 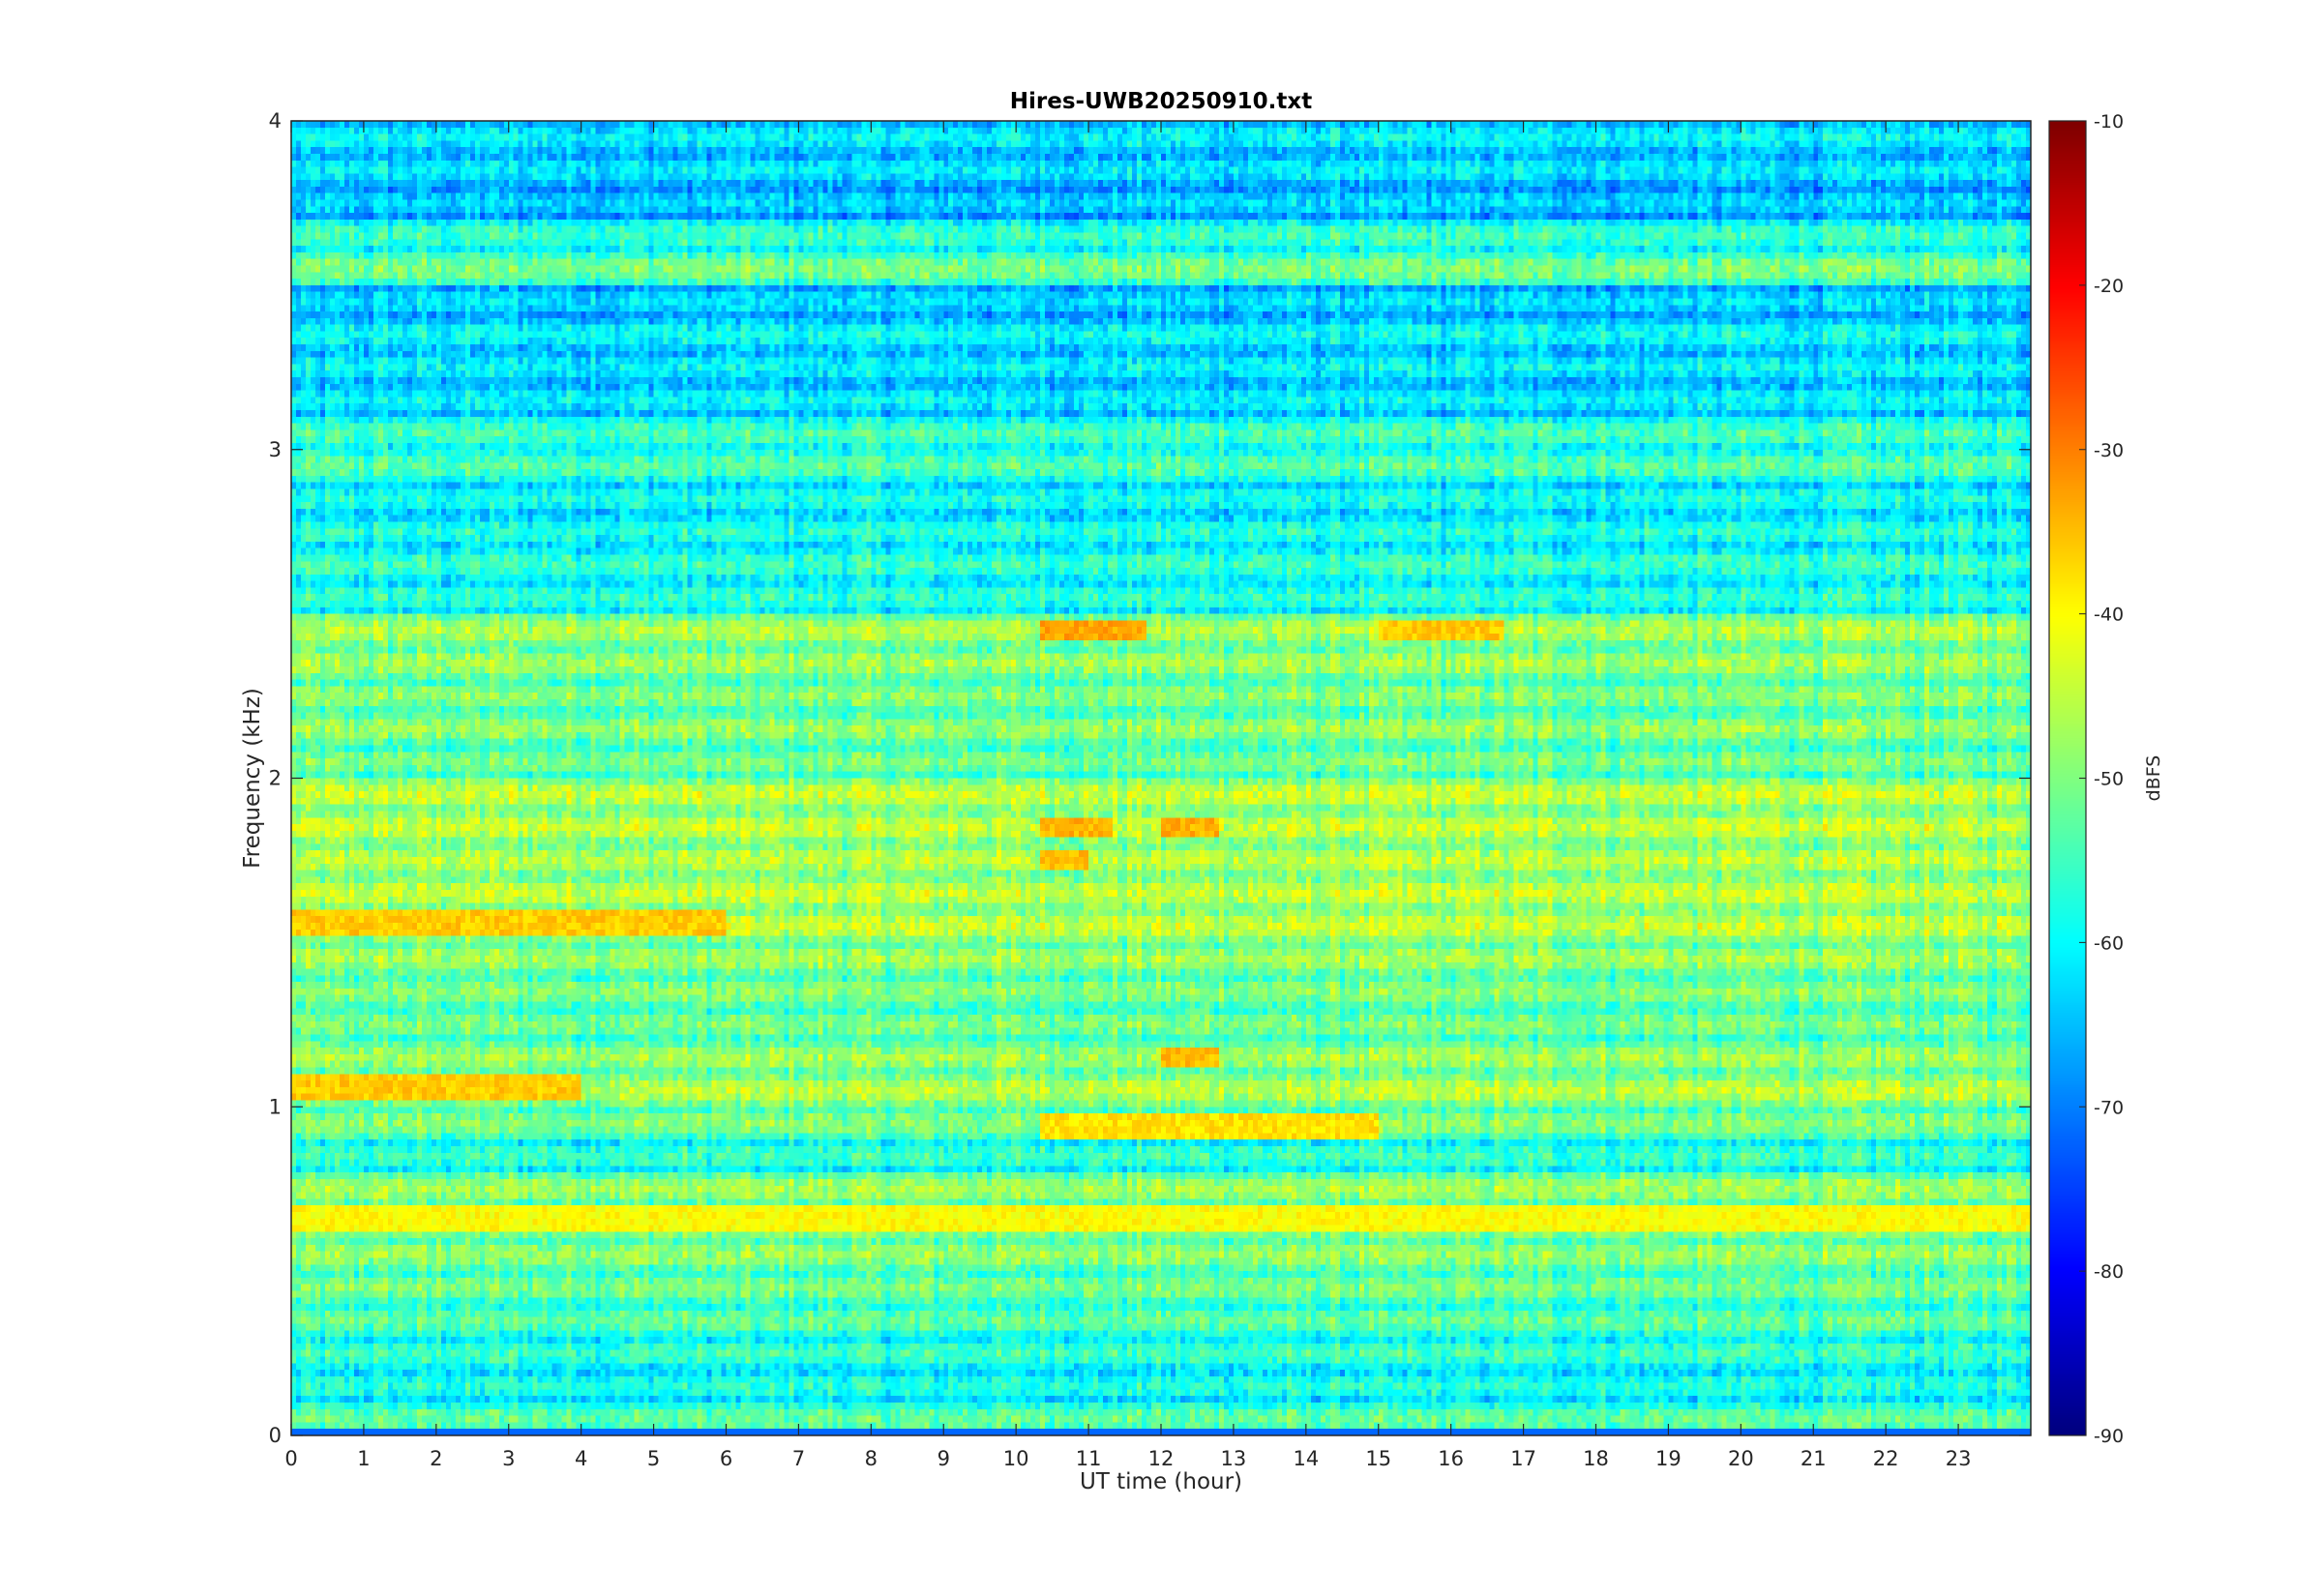 I want to click on colorbar-tick-label: -40, so click(x=2109, y=615).